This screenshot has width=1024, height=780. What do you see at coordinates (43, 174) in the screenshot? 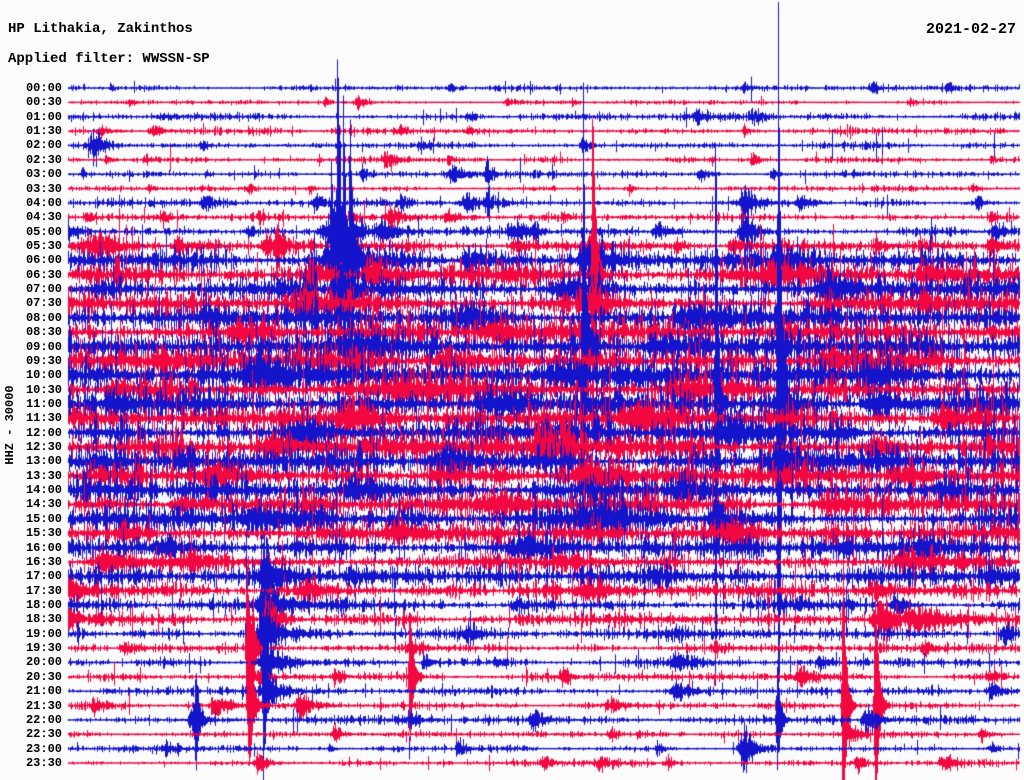
I see `time-label: 03:00` at bounding box center [43, 174].